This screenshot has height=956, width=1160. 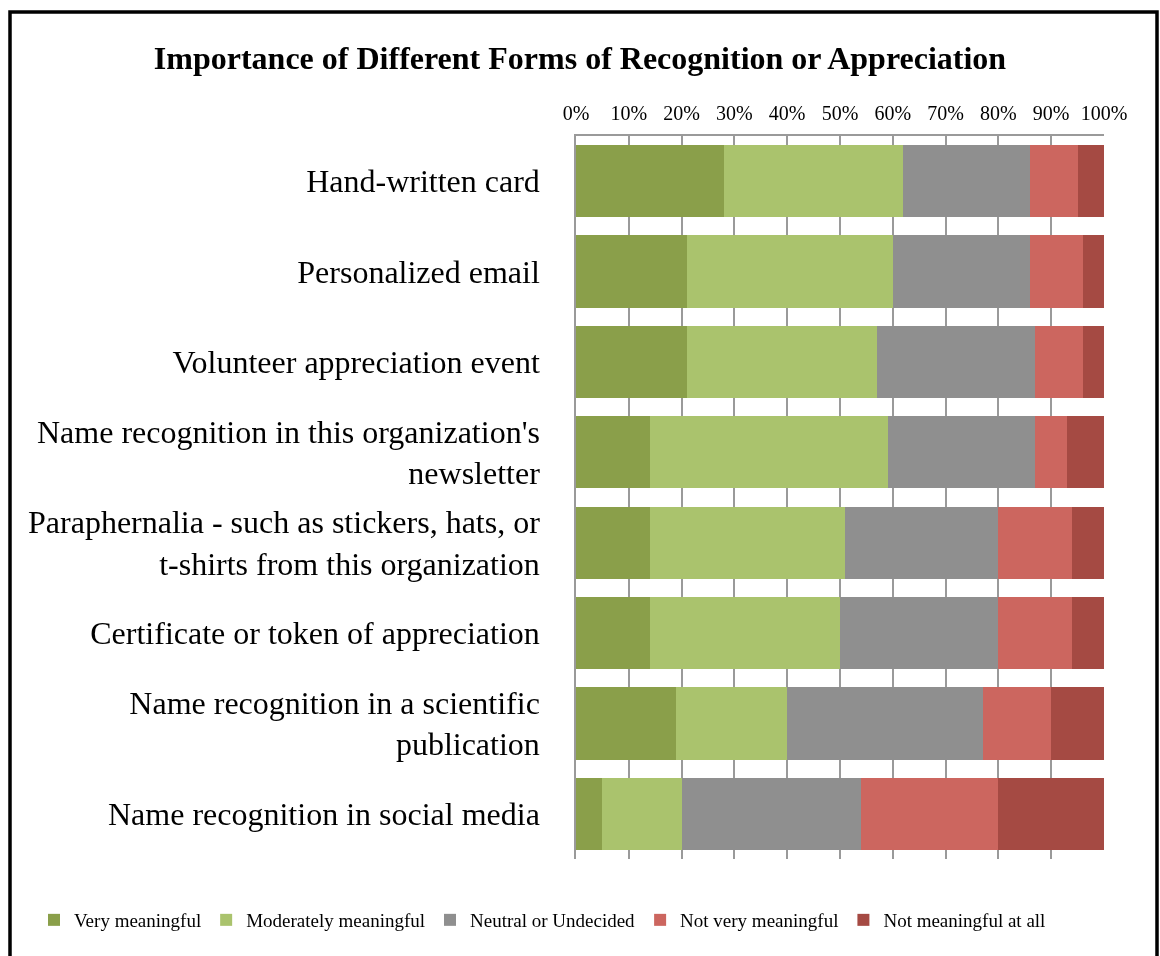 I want to click on x-tick-label: 50%, so click(x=840, y=113).